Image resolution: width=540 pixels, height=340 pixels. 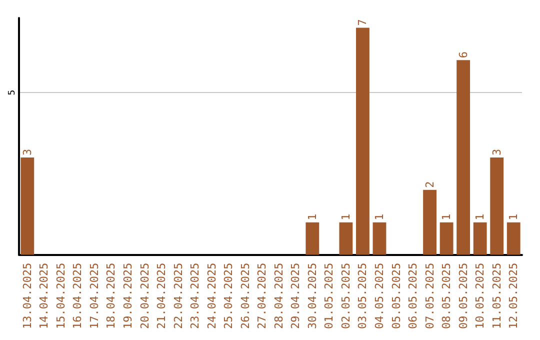 I want to click on x-tick-label: 29.04.2025, so click(x=295, y=296).